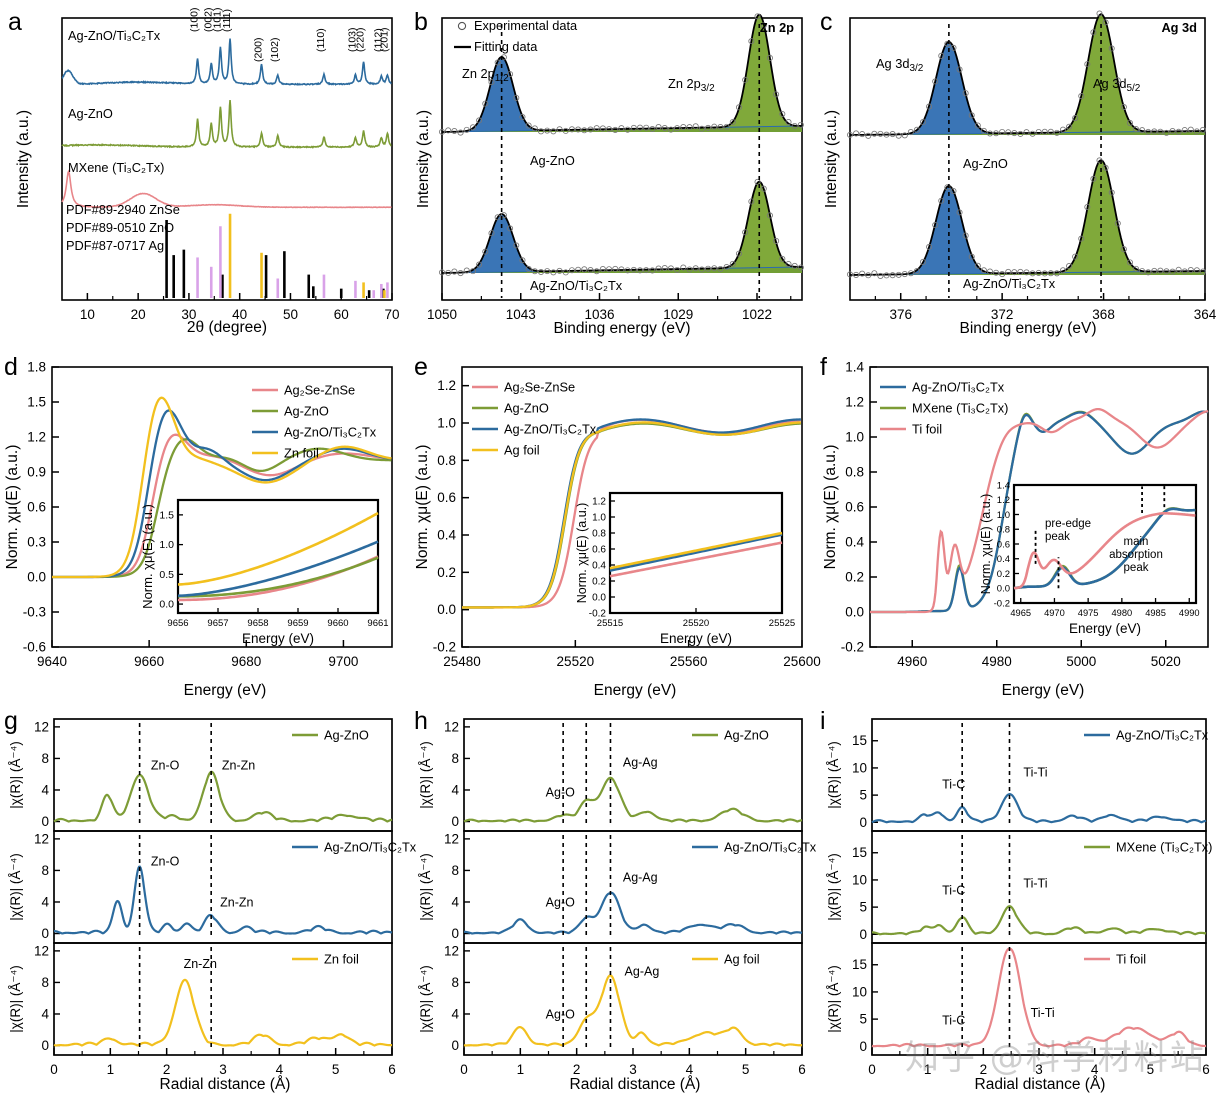 The image size is (1221, 1102). I want to click on h-xtick: 2, so click(577, 1069).